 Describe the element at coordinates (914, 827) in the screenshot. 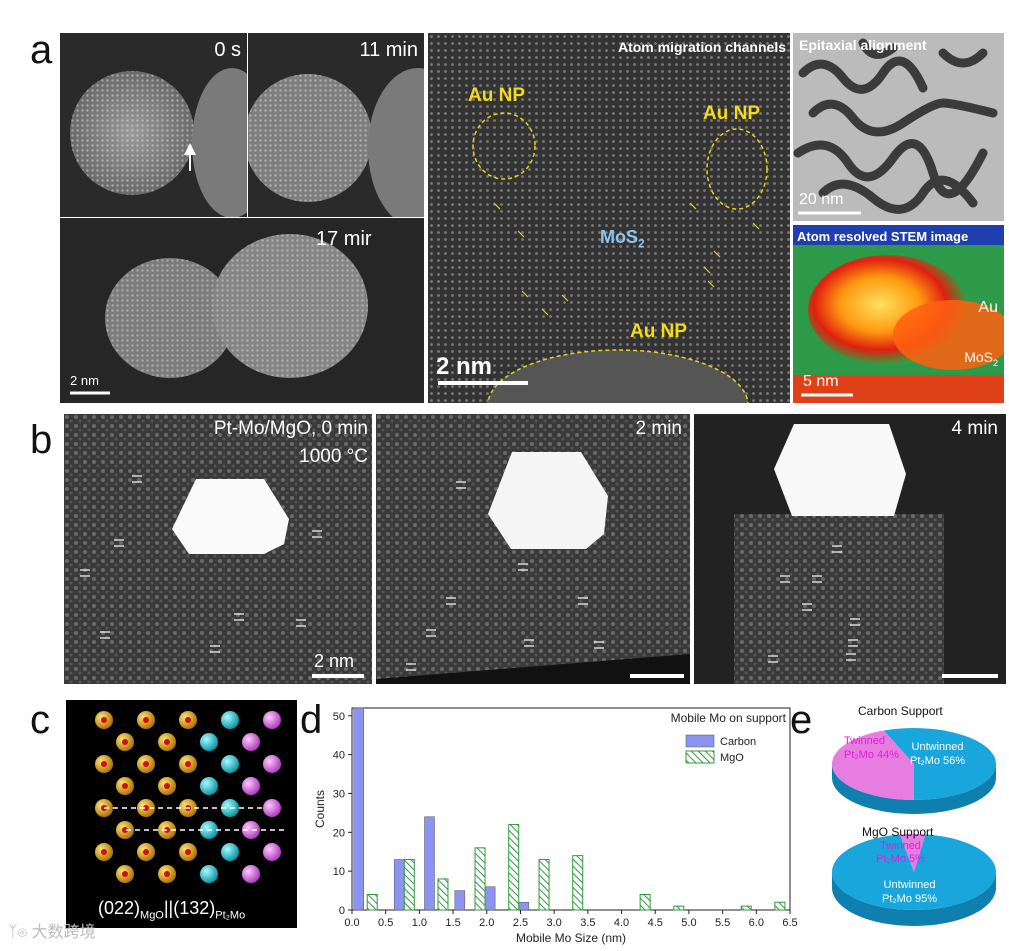

I see `pie-charts` at that location.